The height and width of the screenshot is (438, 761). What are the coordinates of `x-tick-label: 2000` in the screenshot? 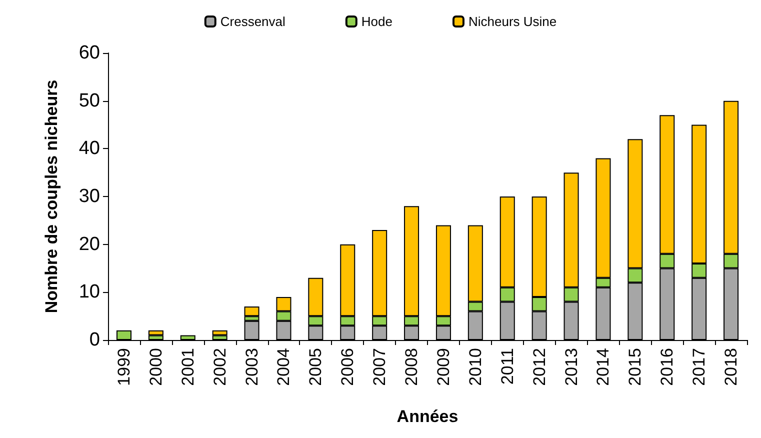 It's located at (156, 367).